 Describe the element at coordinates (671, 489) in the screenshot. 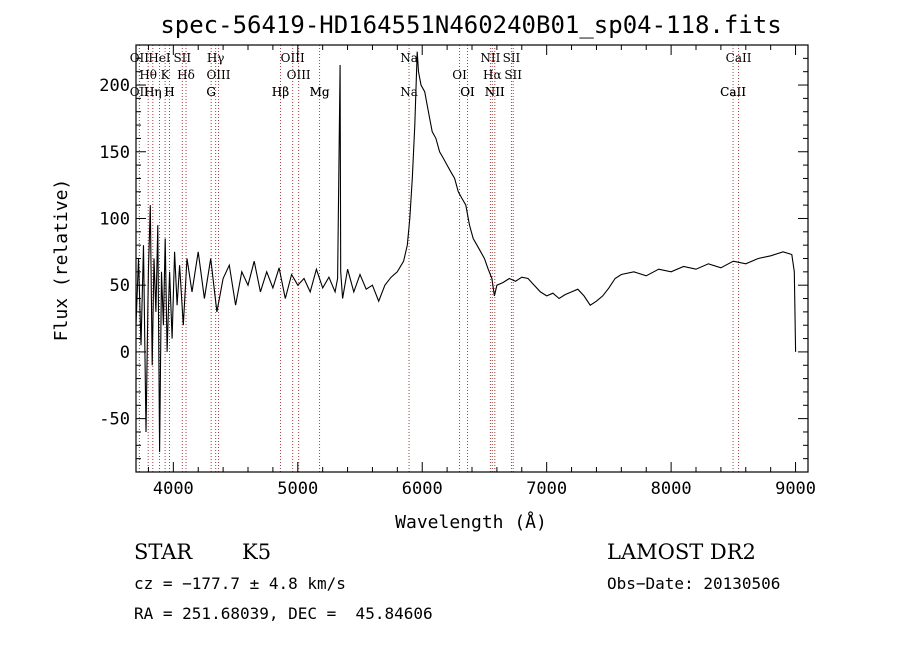

I see `x-tick-label: 8000` at that location.